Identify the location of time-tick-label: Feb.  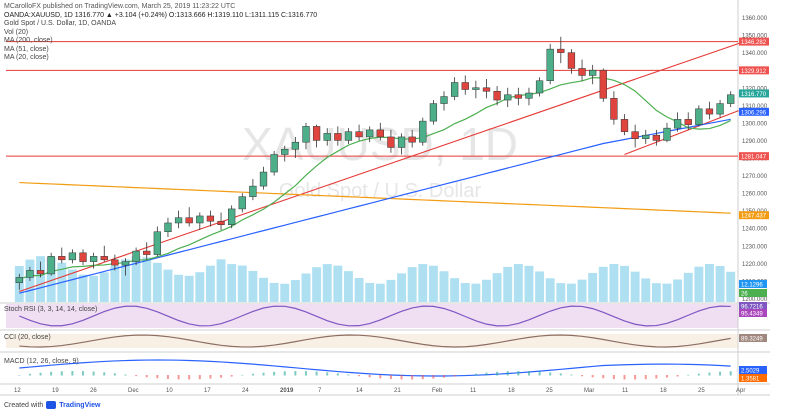
(437, 391).